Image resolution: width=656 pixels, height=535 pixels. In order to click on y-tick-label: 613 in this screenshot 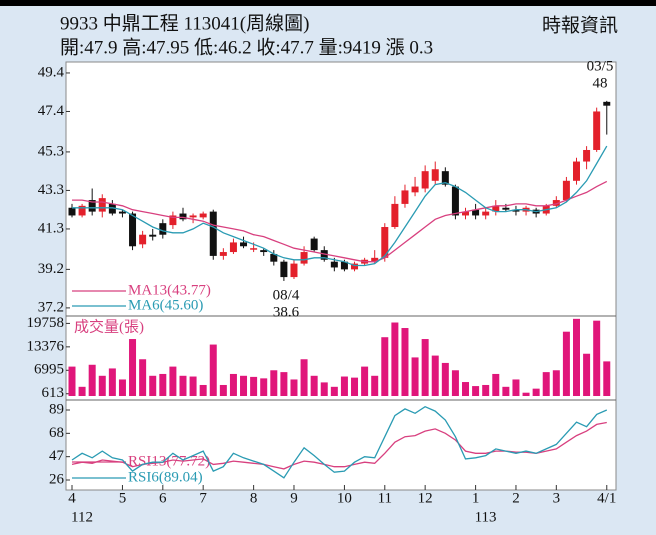, I will do `click(53, 393)`.